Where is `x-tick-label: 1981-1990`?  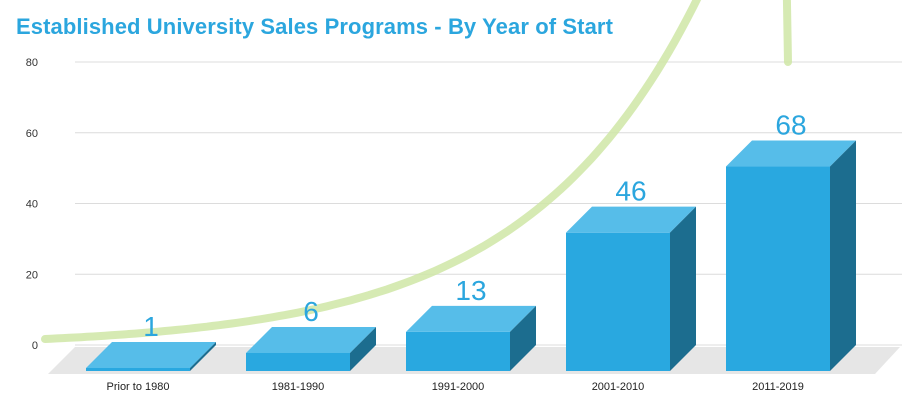 x-tick-label: 1981-1990 is located at coordinates (298, 387).